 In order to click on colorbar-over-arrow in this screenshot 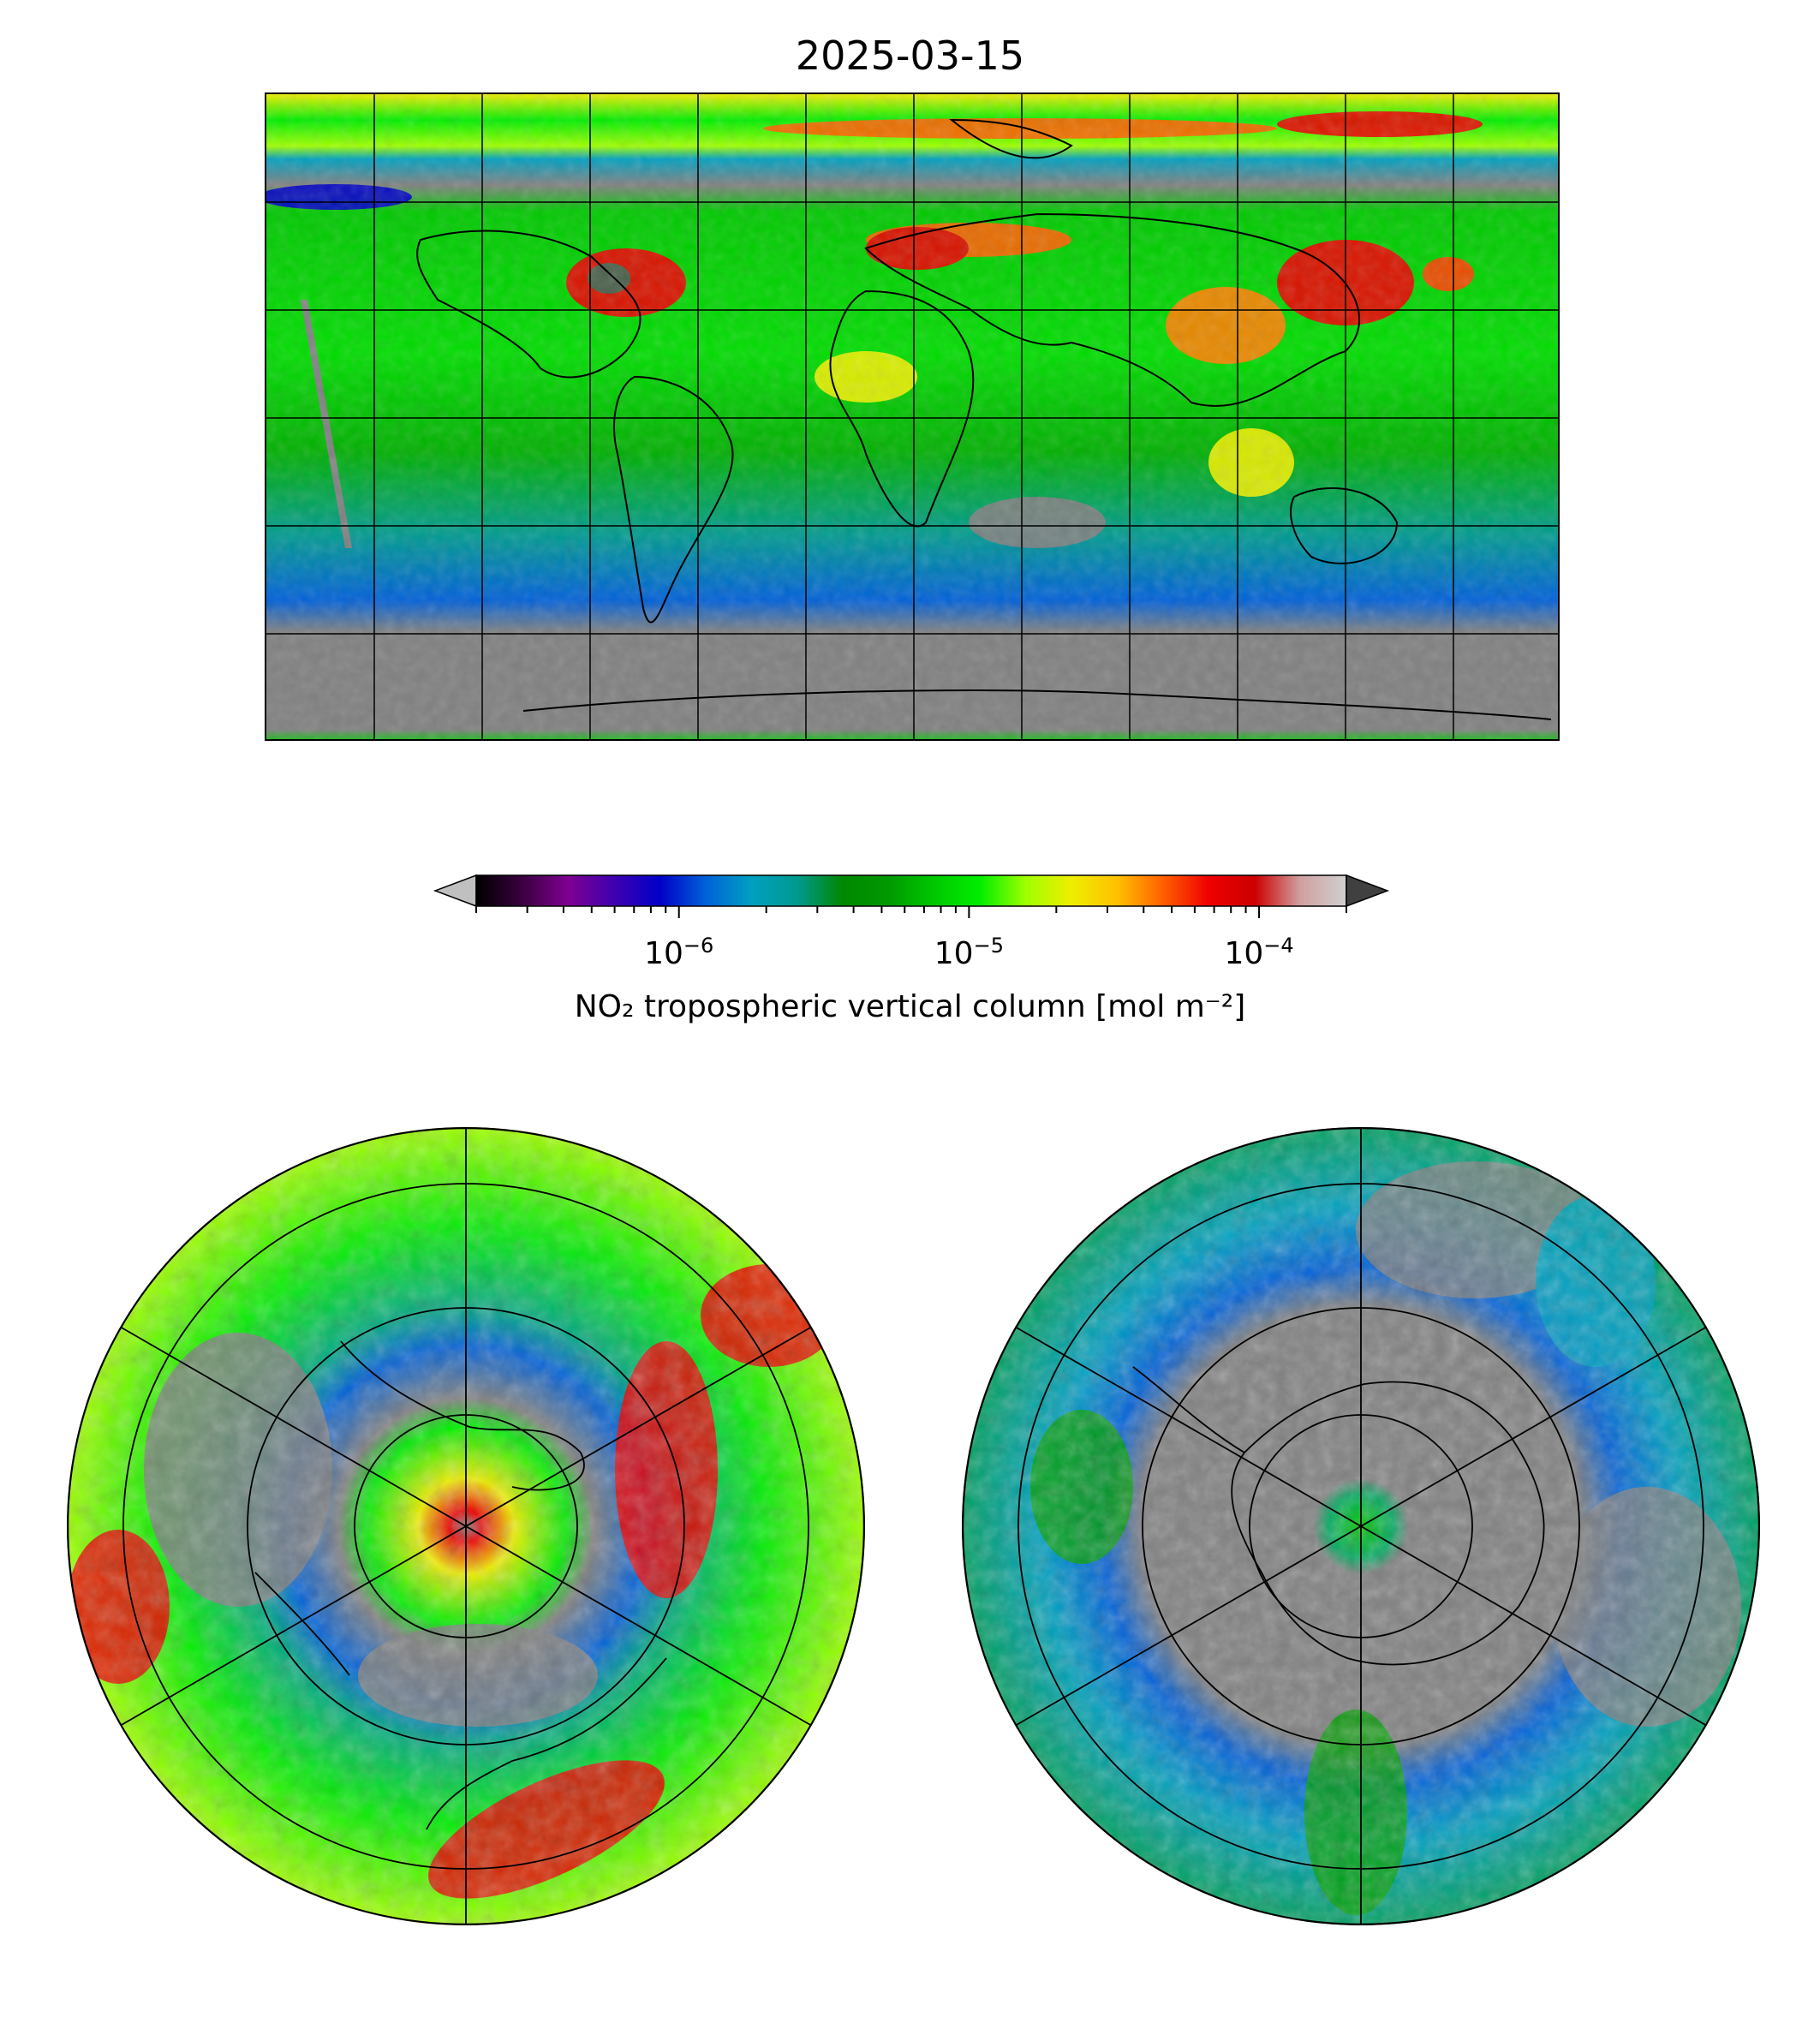, I will do `click(1368, 891)`.